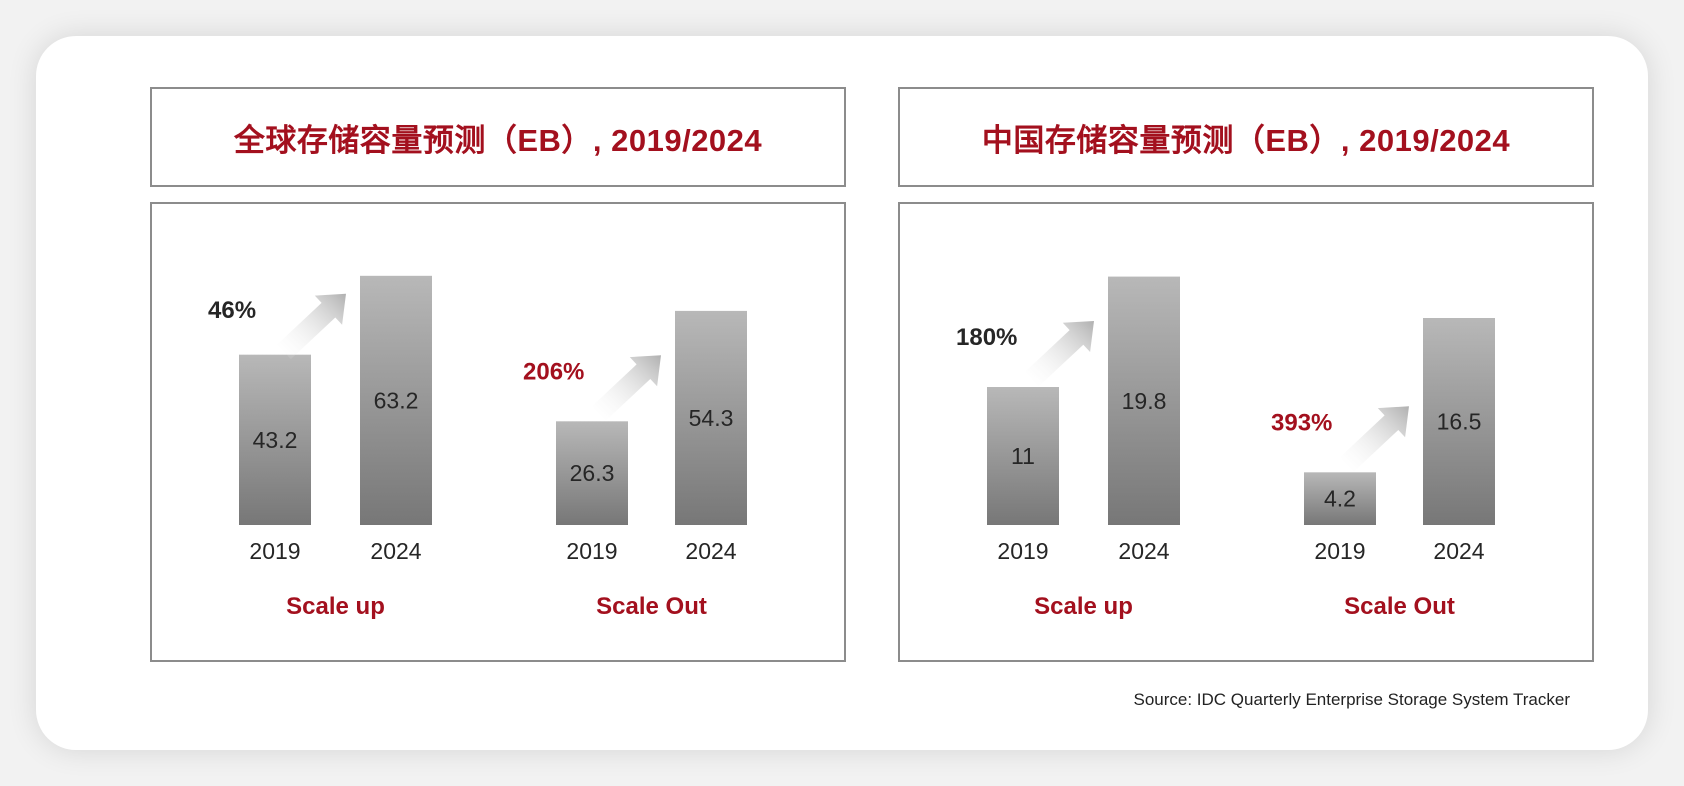  I want to click on growth-rate-label: 46%, so click(232, 310).